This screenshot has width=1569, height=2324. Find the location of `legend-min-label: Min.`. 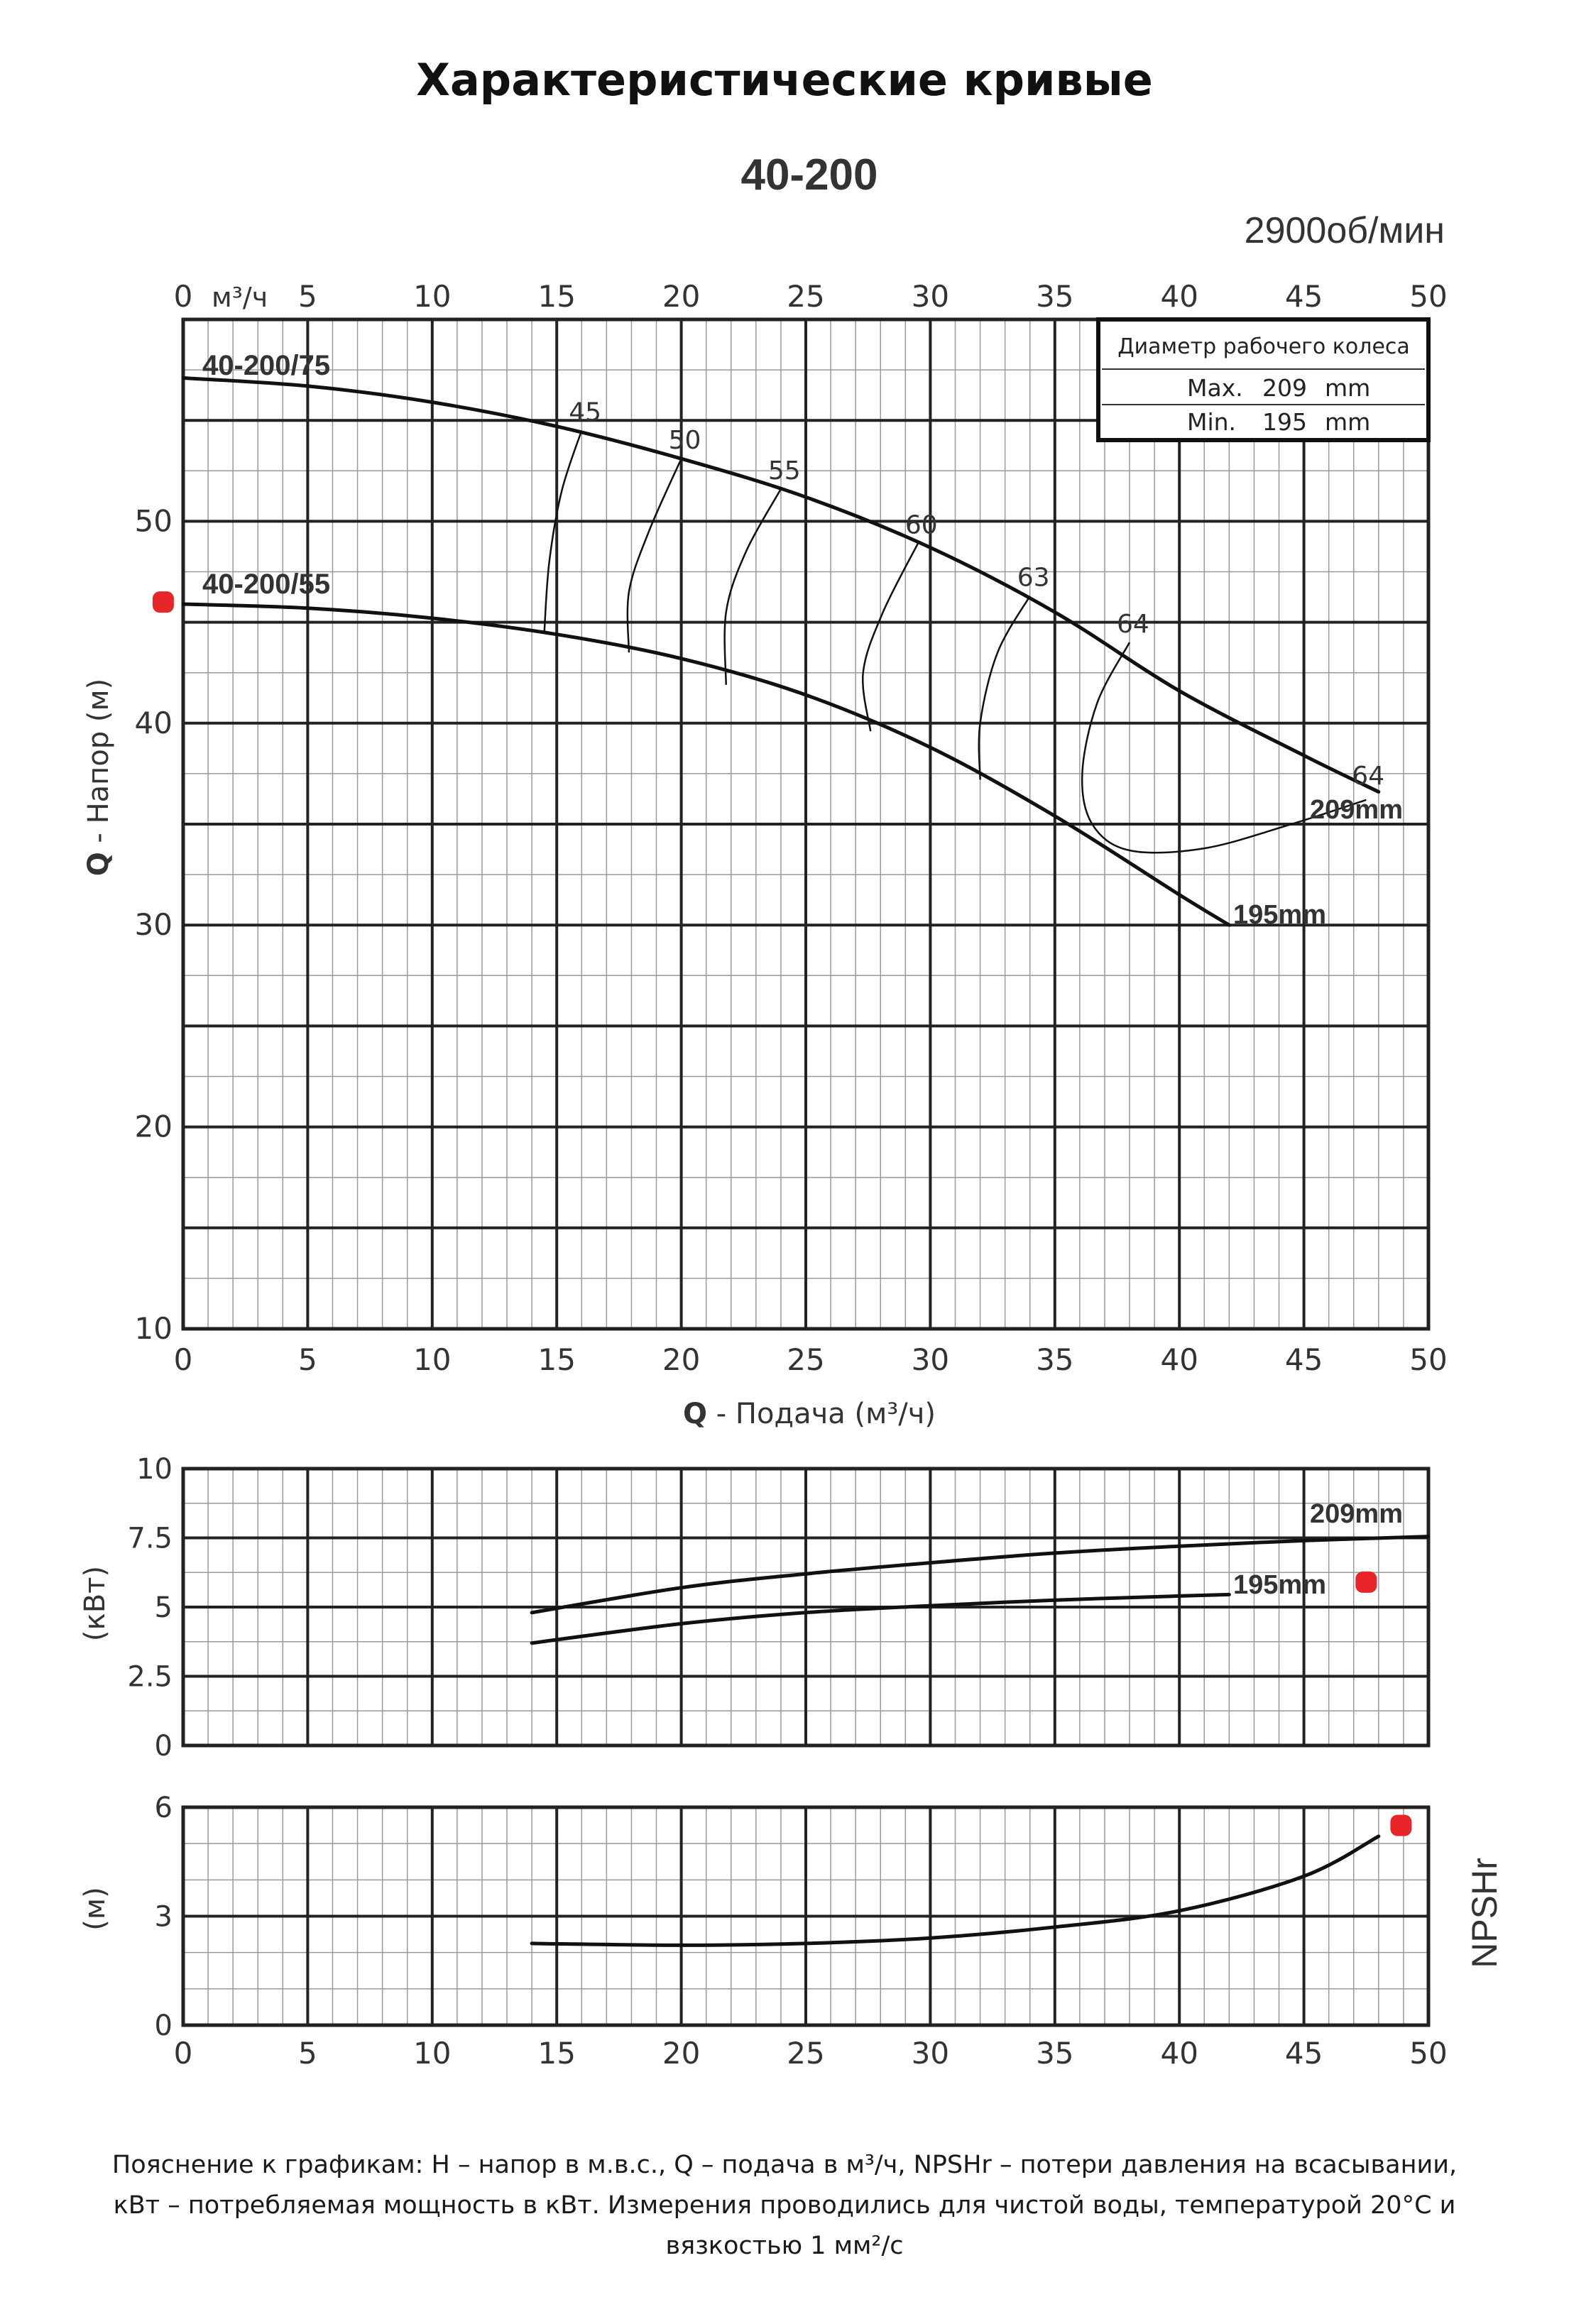

legend-min-label: Min. is located at coordinates (1211, 422).